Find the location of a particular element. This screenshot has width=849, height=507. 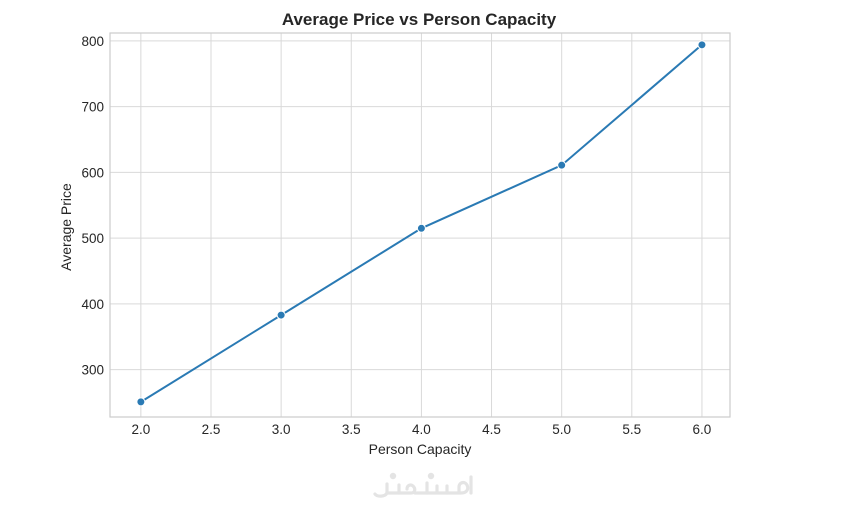

x-tick-label: 2.5 is located at coordinates (211, 429).